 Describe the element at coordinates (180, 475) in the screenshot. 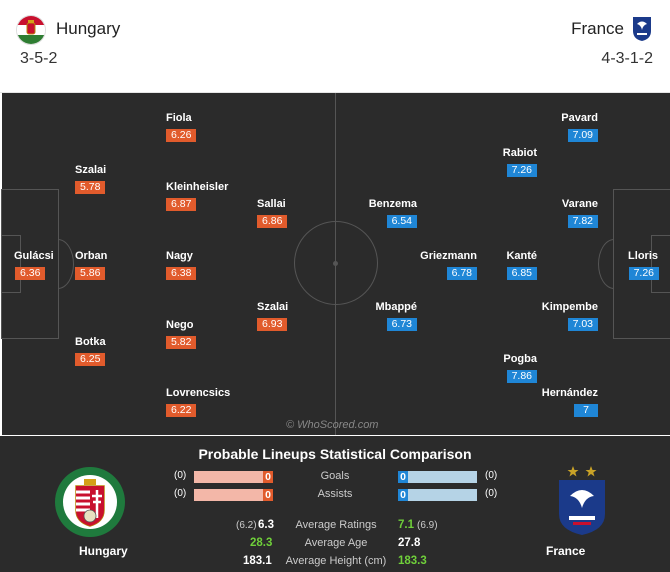

I see `goals-home-previous: (0)` at that location.